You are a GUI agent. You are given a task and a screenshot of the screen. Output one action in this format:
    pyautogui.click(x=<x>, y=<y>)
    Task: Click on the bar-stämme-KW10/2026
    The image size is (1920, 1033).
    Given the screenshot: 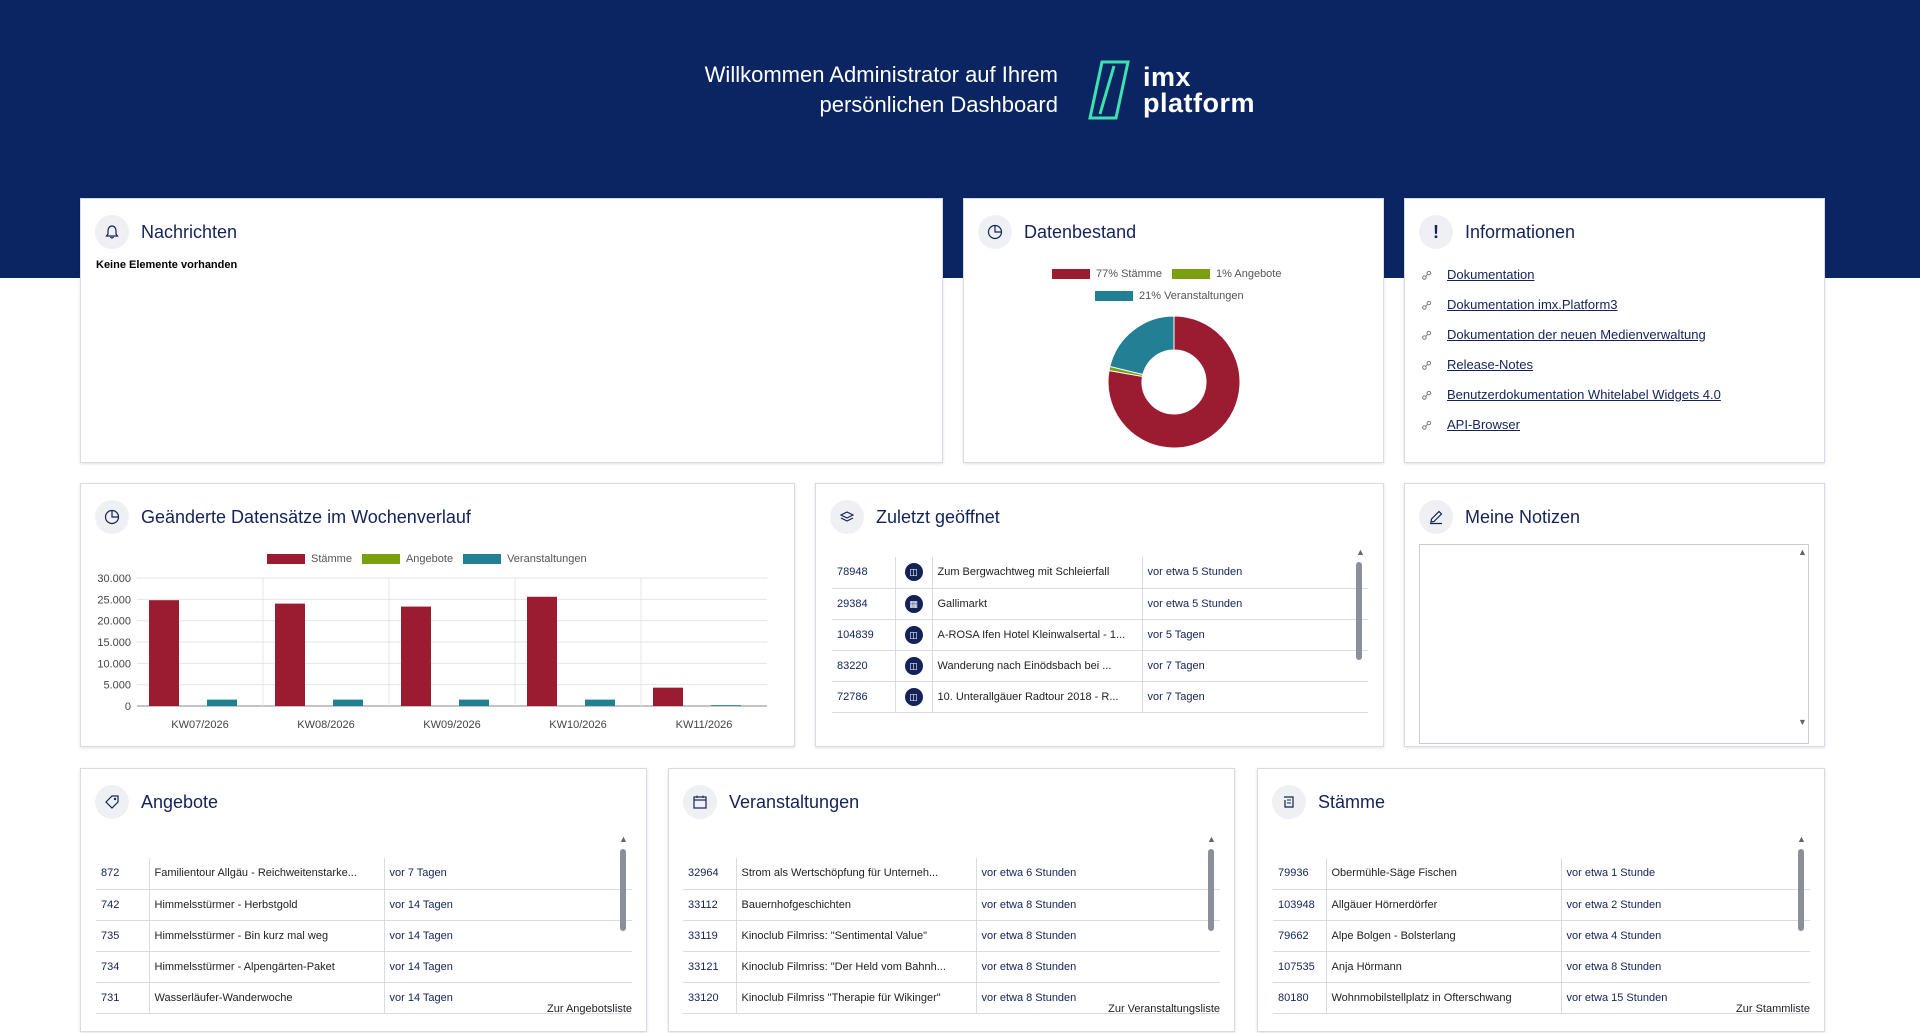 What is the action you would take?
    pyautogui.click(x=542, y=651)
    